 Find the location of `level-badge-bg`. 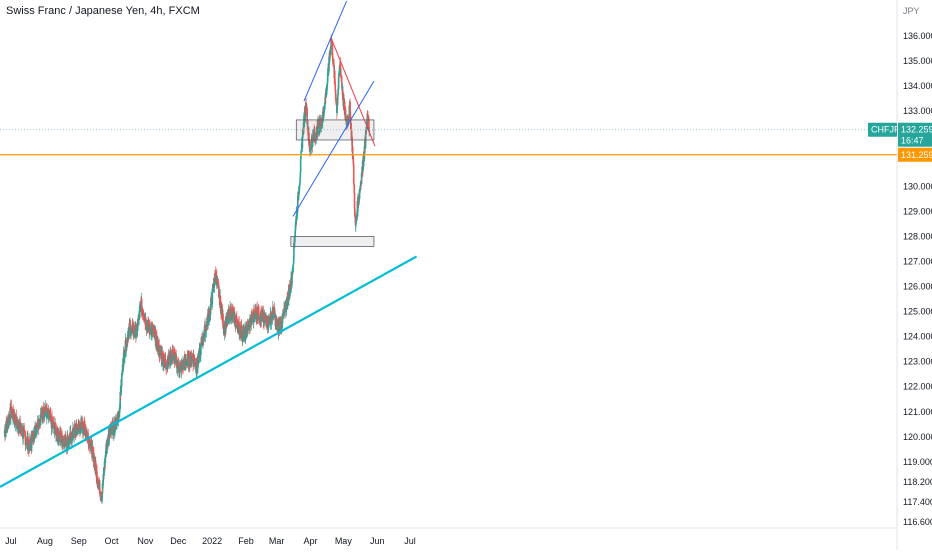

level-badge-bg is located at coordinates (915, 154).